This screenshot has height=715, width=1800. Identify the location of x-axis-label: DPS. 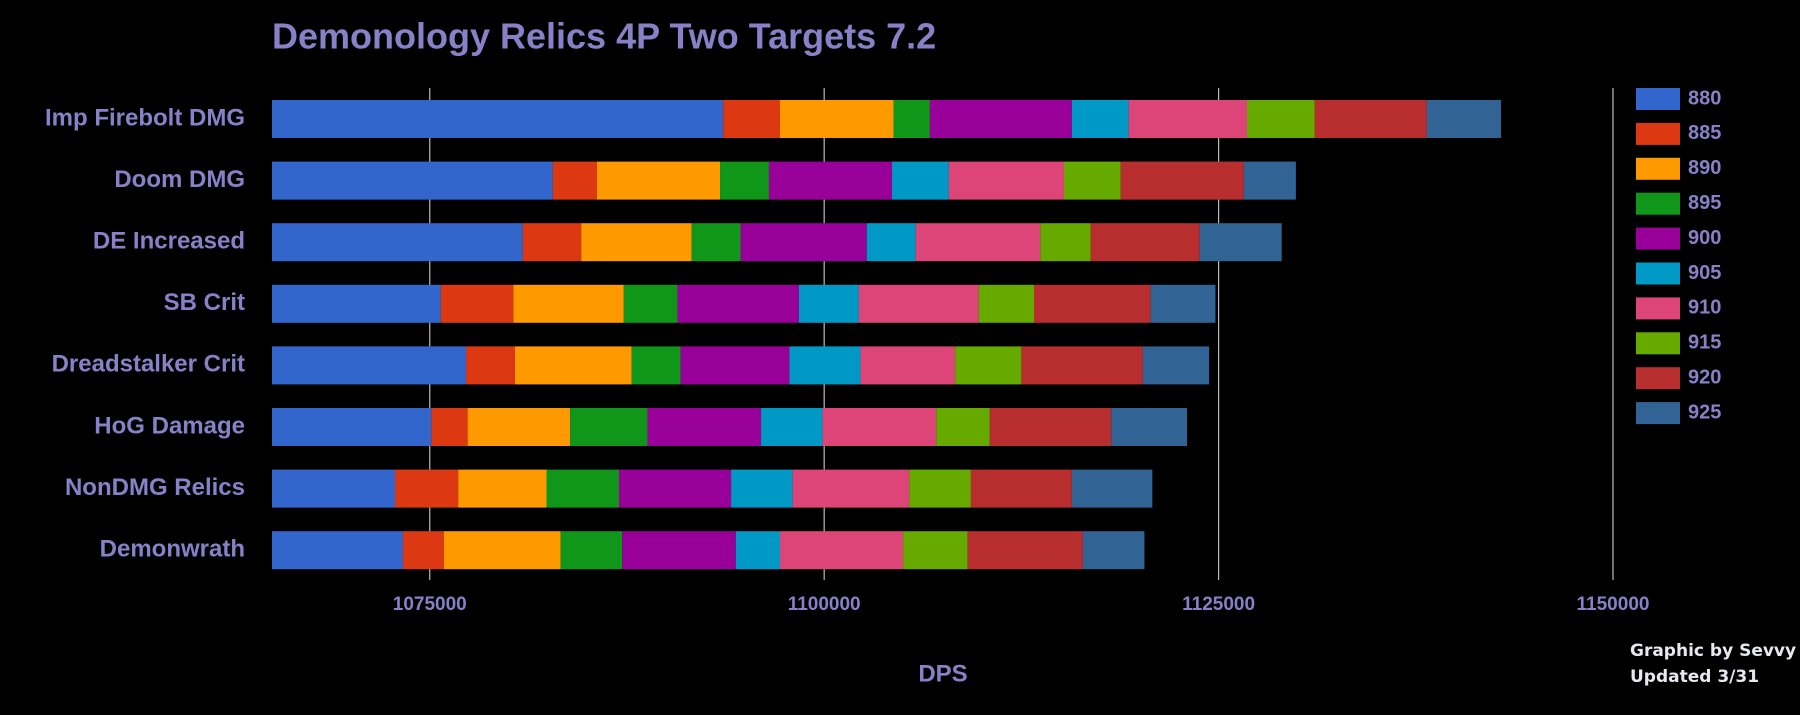
(942, 673).